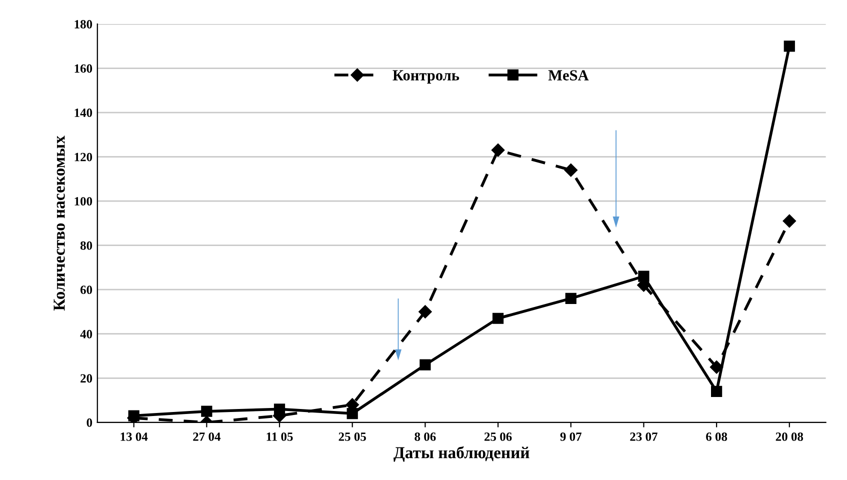  What do you see at coordinates (86, 334) in the screenshot?
I see `y-tick-label: 40` at bounding box center [86, 334].